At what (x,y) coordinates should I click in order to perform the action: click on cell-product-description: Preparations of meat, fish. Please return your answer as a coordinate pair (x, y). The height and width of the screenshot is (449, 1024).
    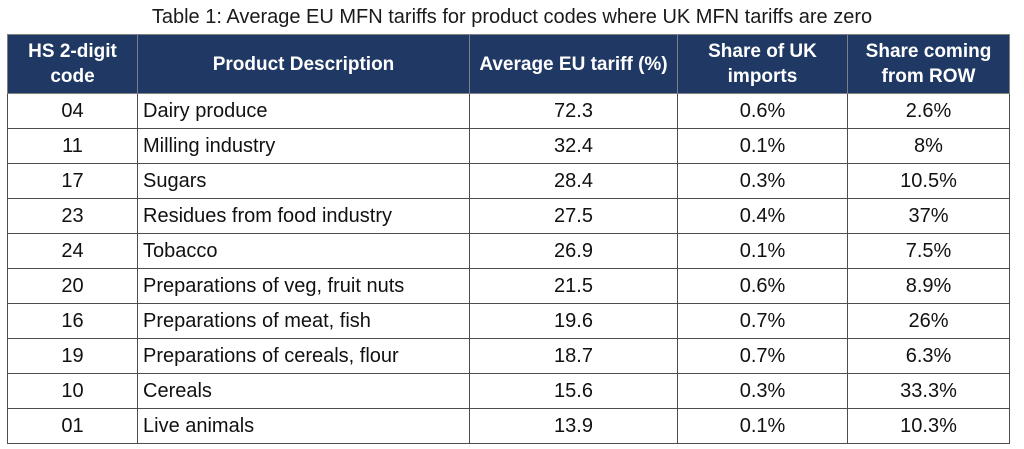
    Looking at the image, I should click on (303, 321).